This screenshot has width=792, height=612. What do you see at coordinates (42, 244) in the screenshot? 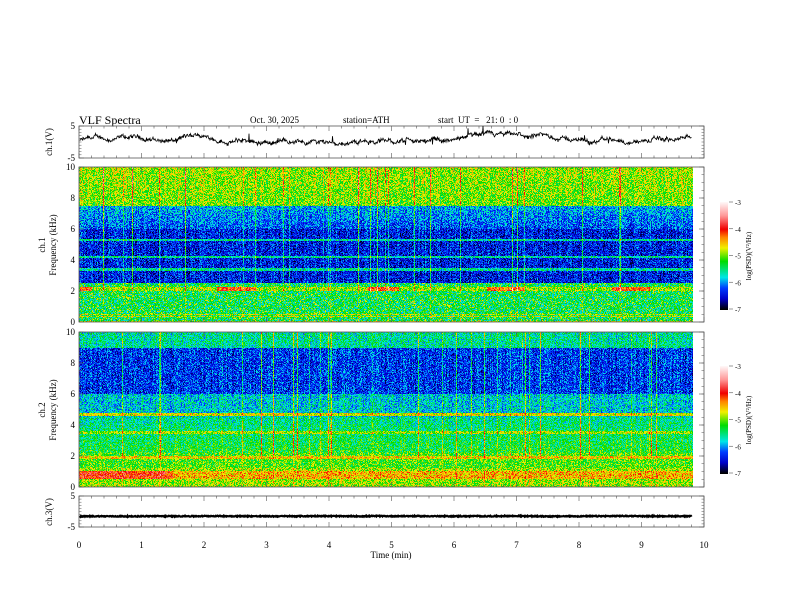
I see `ch1-spec-y-label-ch: ch.1` at bounding box center [42, 244].